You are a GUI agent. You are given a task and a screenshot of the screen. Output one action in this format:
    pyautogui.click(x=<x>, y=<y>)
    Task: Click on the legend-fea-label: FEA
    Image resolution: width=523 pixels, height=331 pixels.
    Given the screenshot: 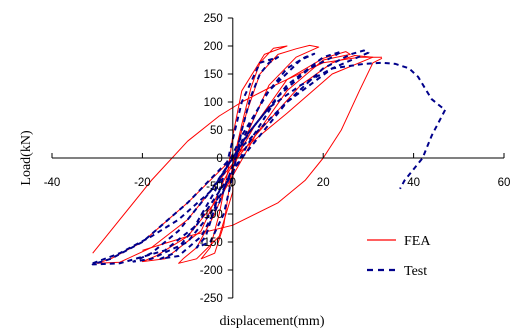 What is the action you would take?
    pyautogui.click(x=417, y=241)
    